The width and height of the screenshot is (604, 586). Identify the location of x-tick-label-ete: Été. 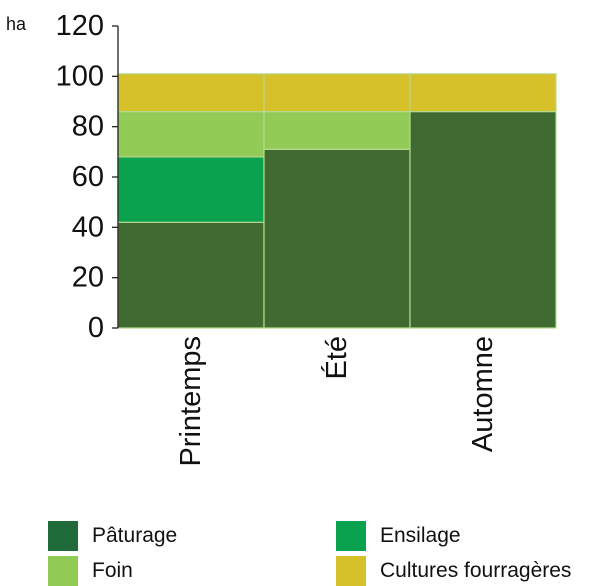
(336, 358).